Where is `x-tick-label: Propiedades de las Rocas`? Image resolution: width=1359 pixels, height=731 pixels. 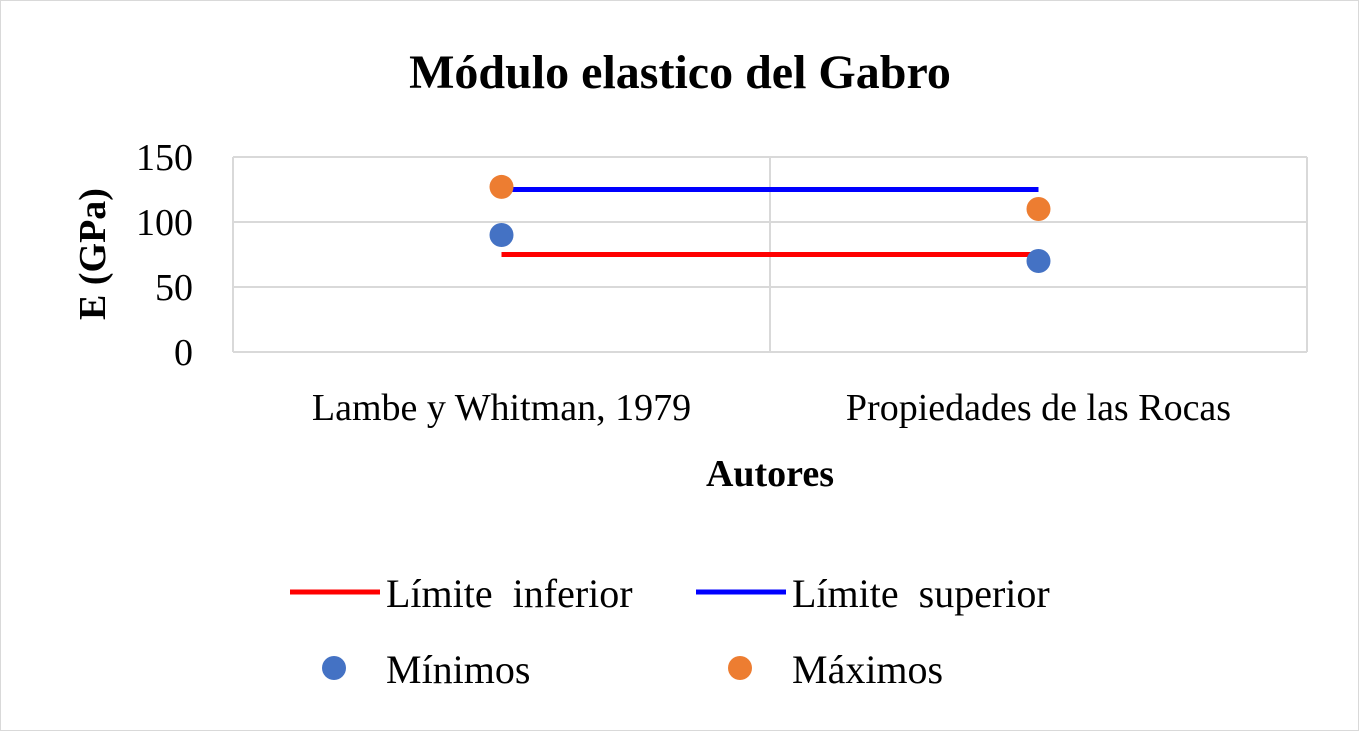 x-tick-label: Propiedades de las Rocas is located at coordinates (1038, 408).